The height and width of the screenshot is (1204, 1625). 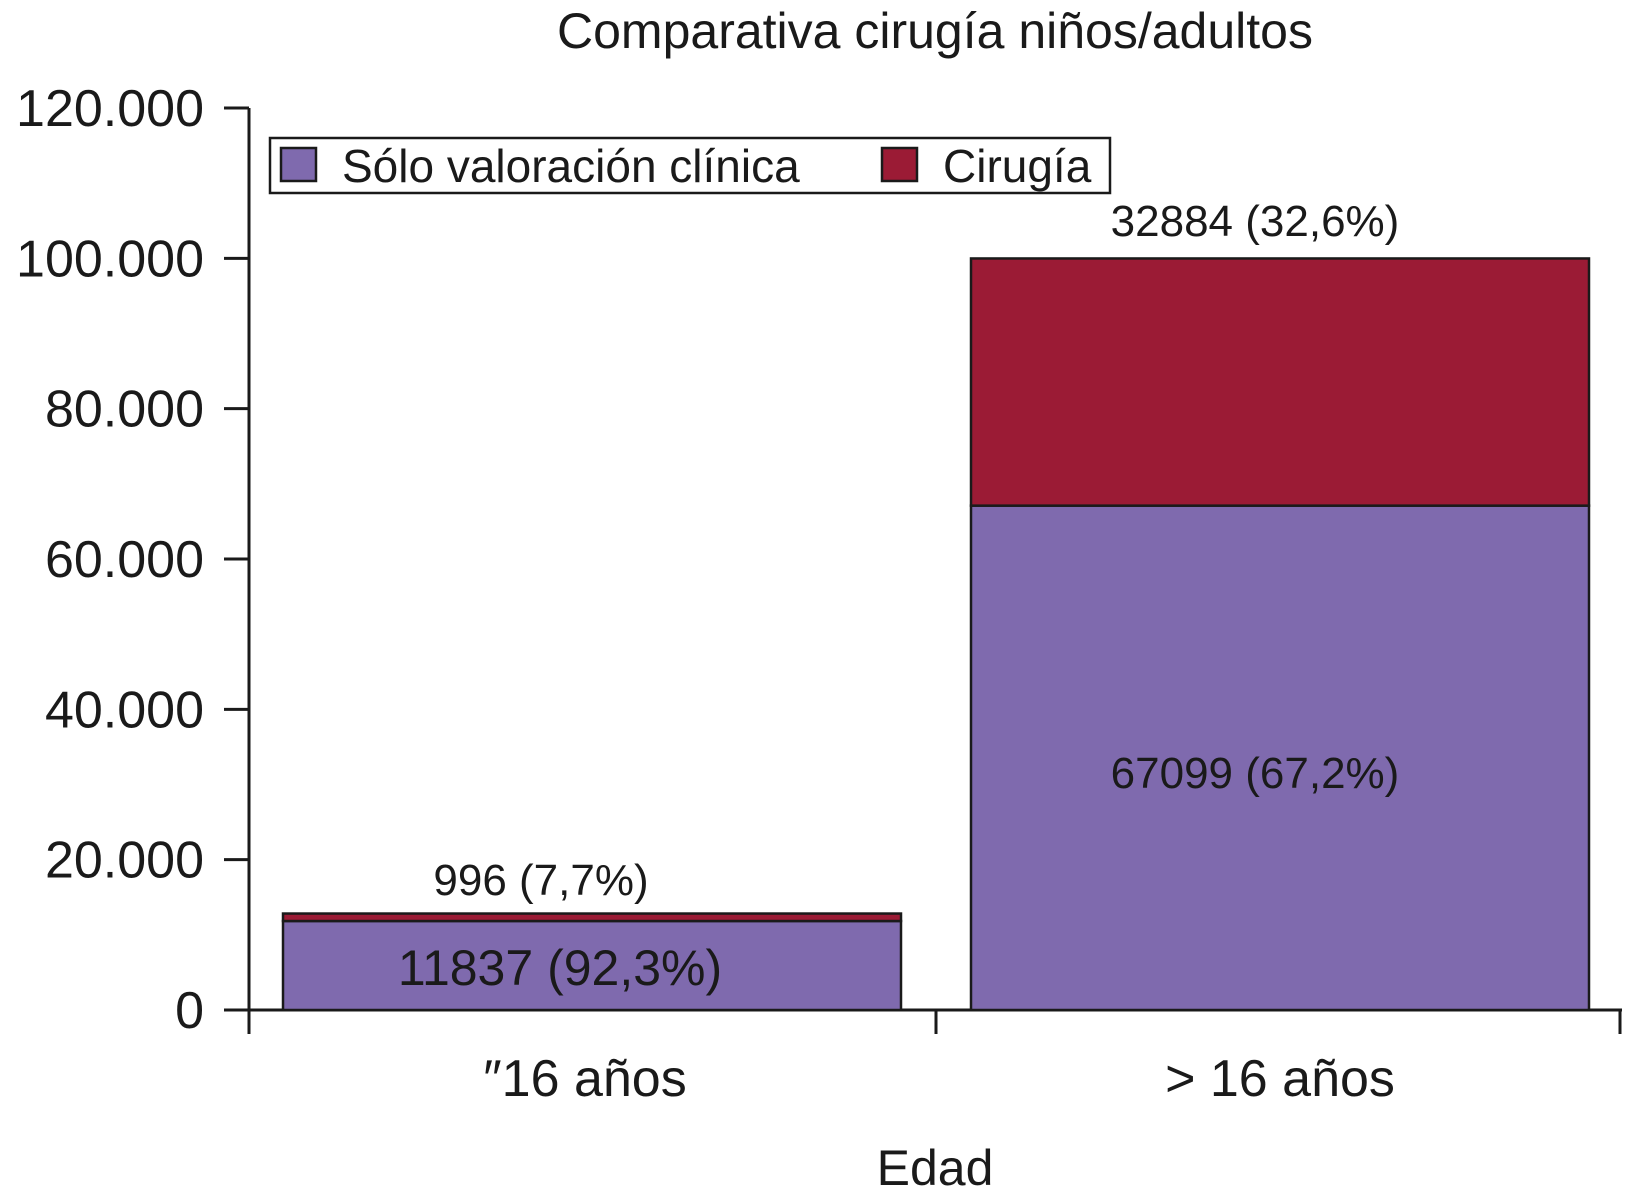 What do you see at coordinates (110, 109) in the screenshot?
I see `y-tick-label: 120.000` at bounding box center [110, 109].